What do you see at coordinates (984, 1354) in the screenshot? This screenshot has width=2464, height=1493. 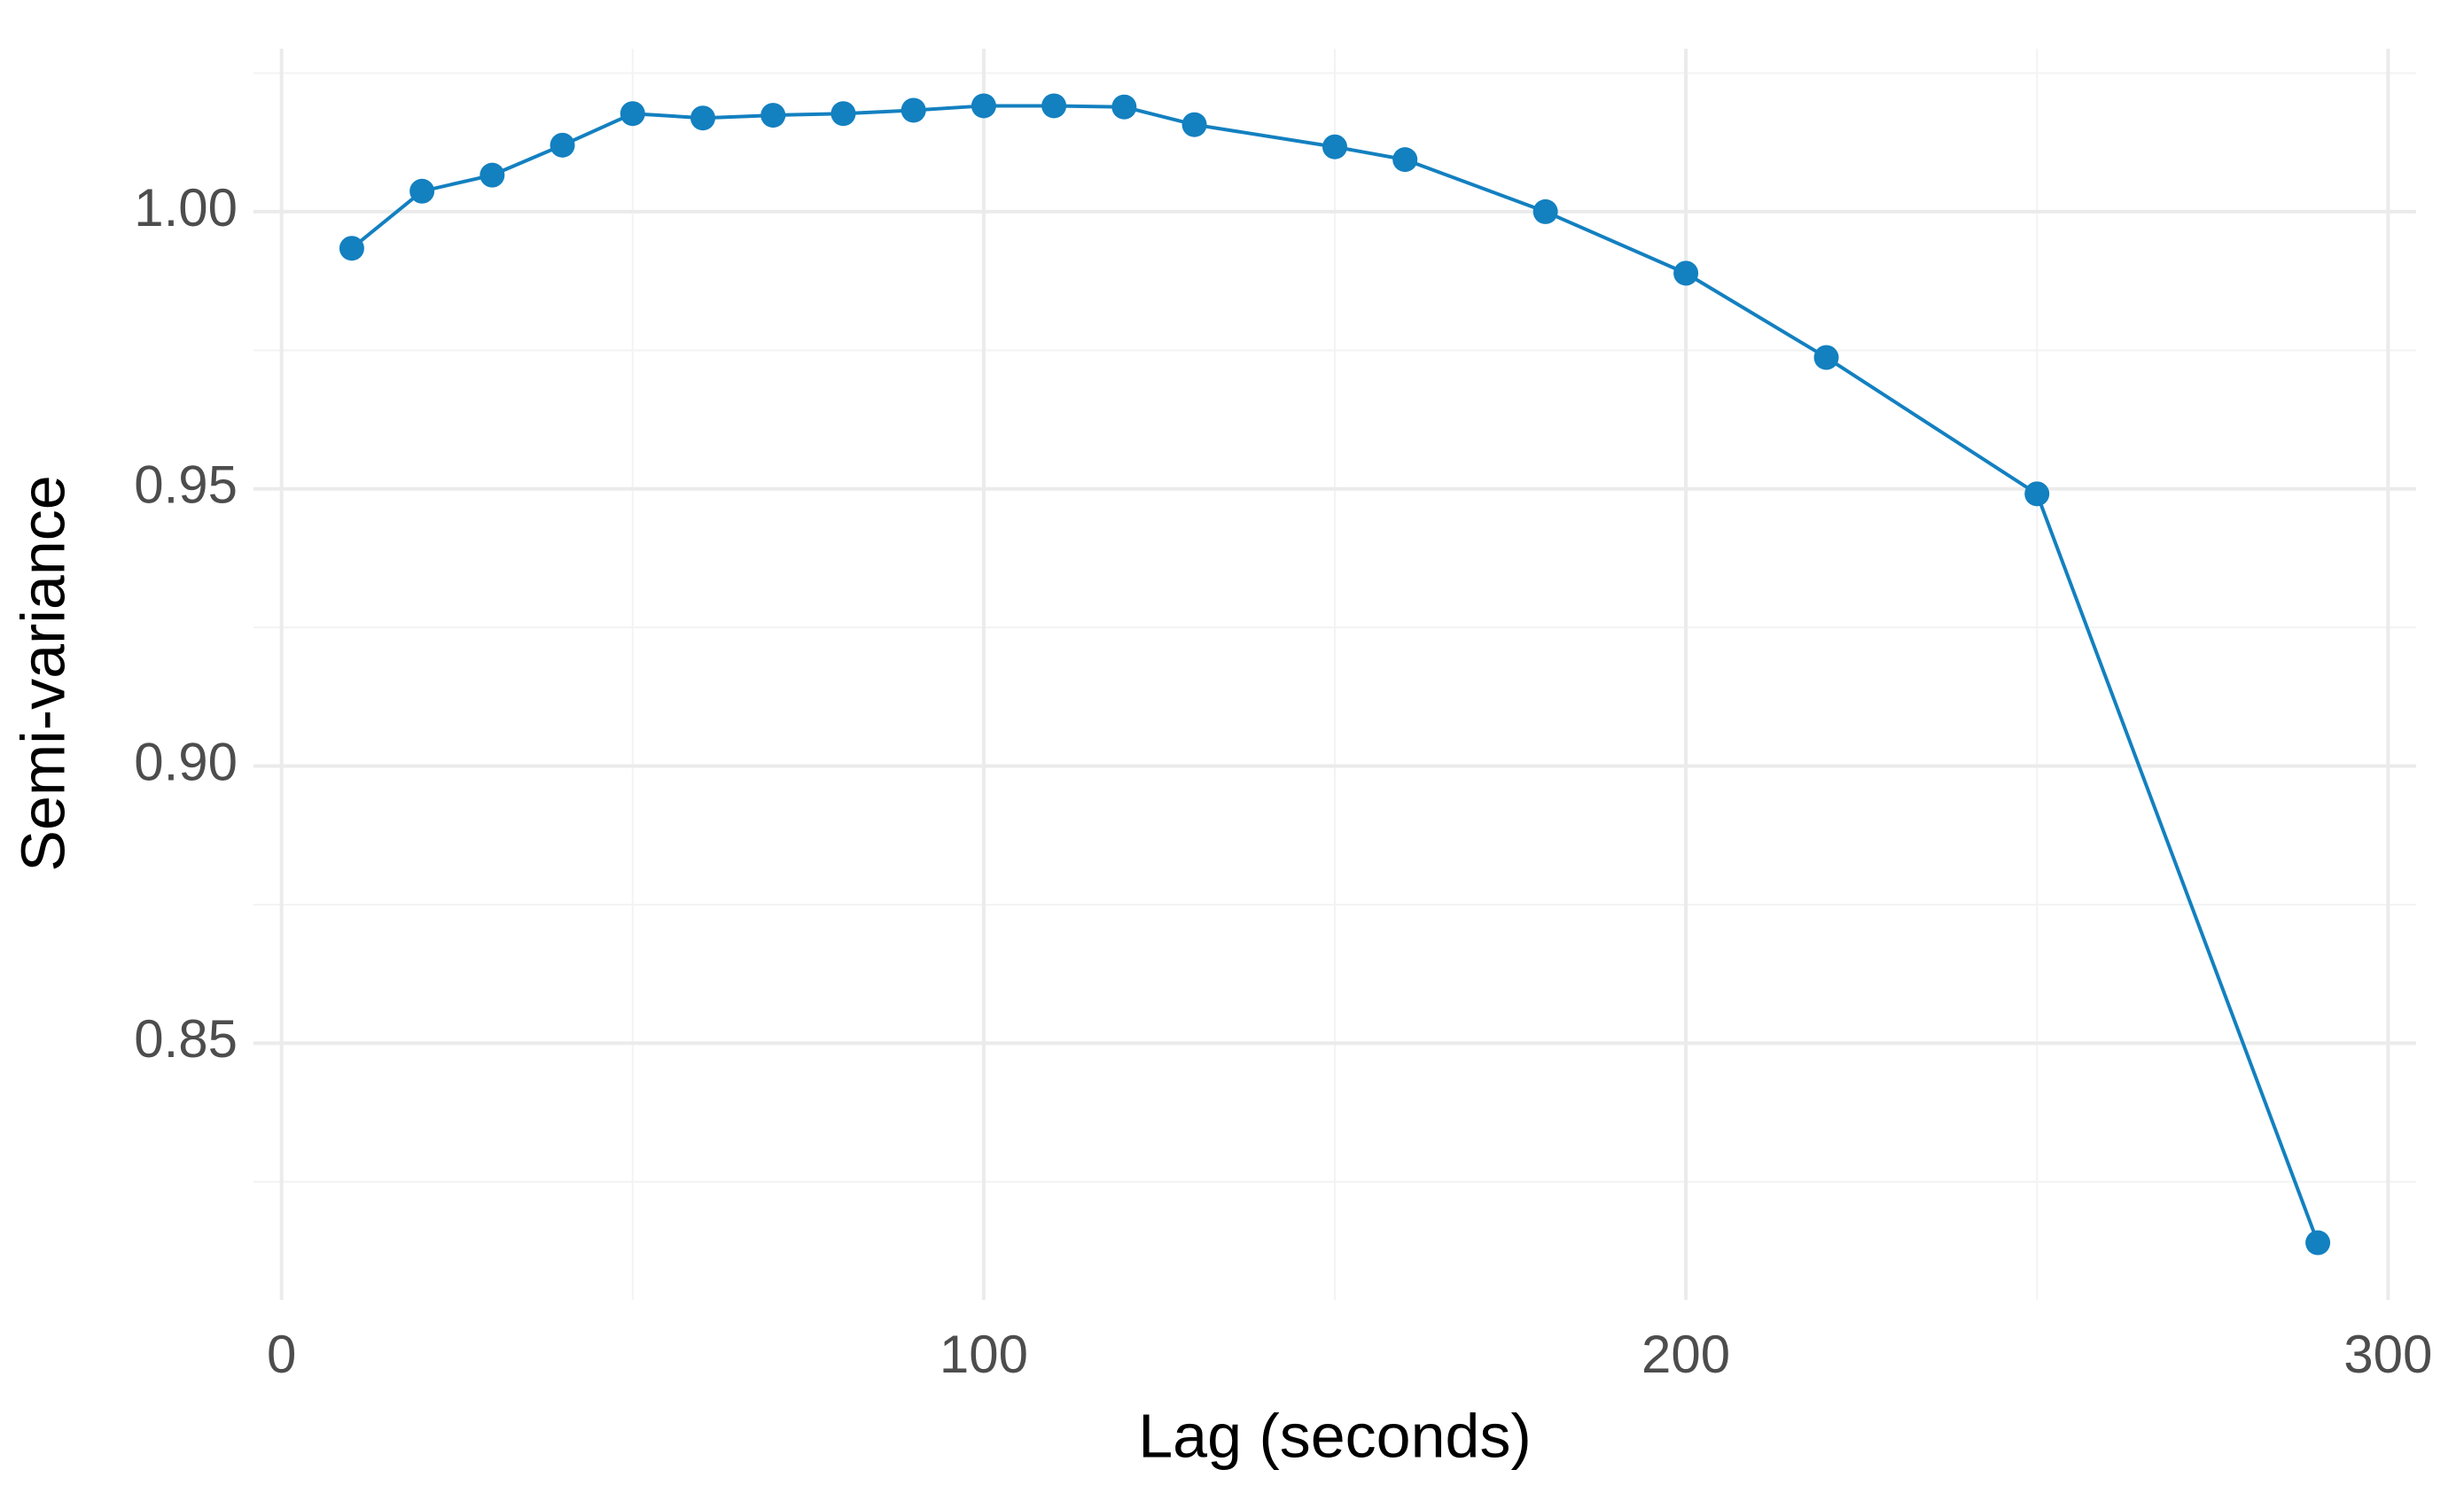 I see `x-tick-label: 100` at bounding box center [984, 1354].